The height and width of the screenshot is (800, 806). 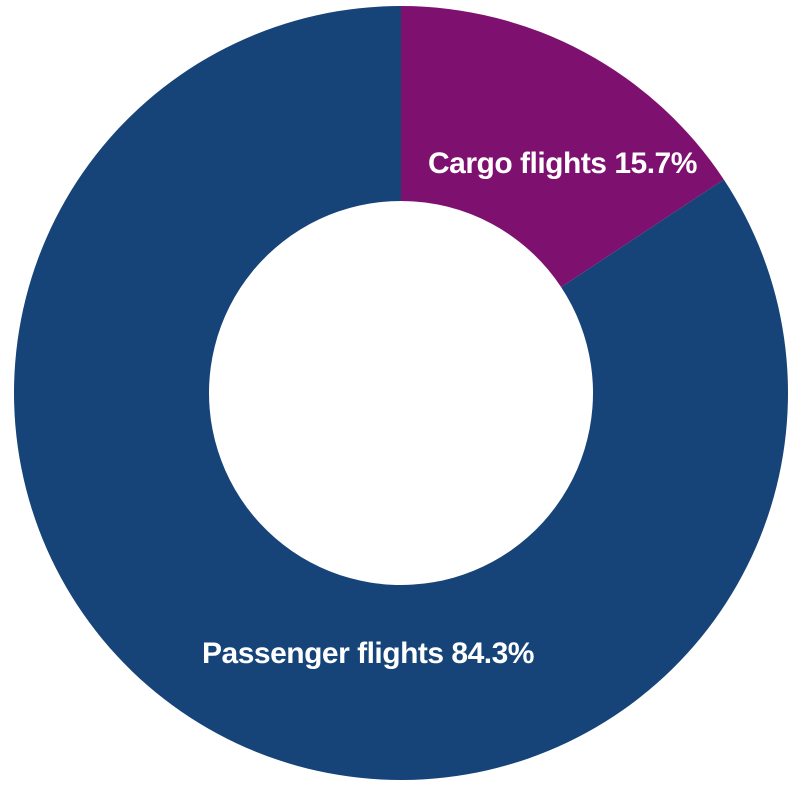 I want to click on slice-cargo-flights, so click(x=562, y=147).